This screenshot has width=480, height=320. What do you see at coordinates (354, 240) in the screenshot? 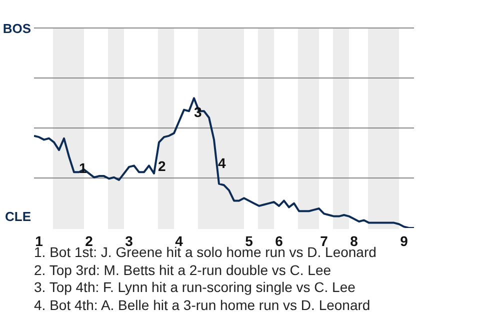
I see `x-tick-label: 8` at bounding box center [354, 240].